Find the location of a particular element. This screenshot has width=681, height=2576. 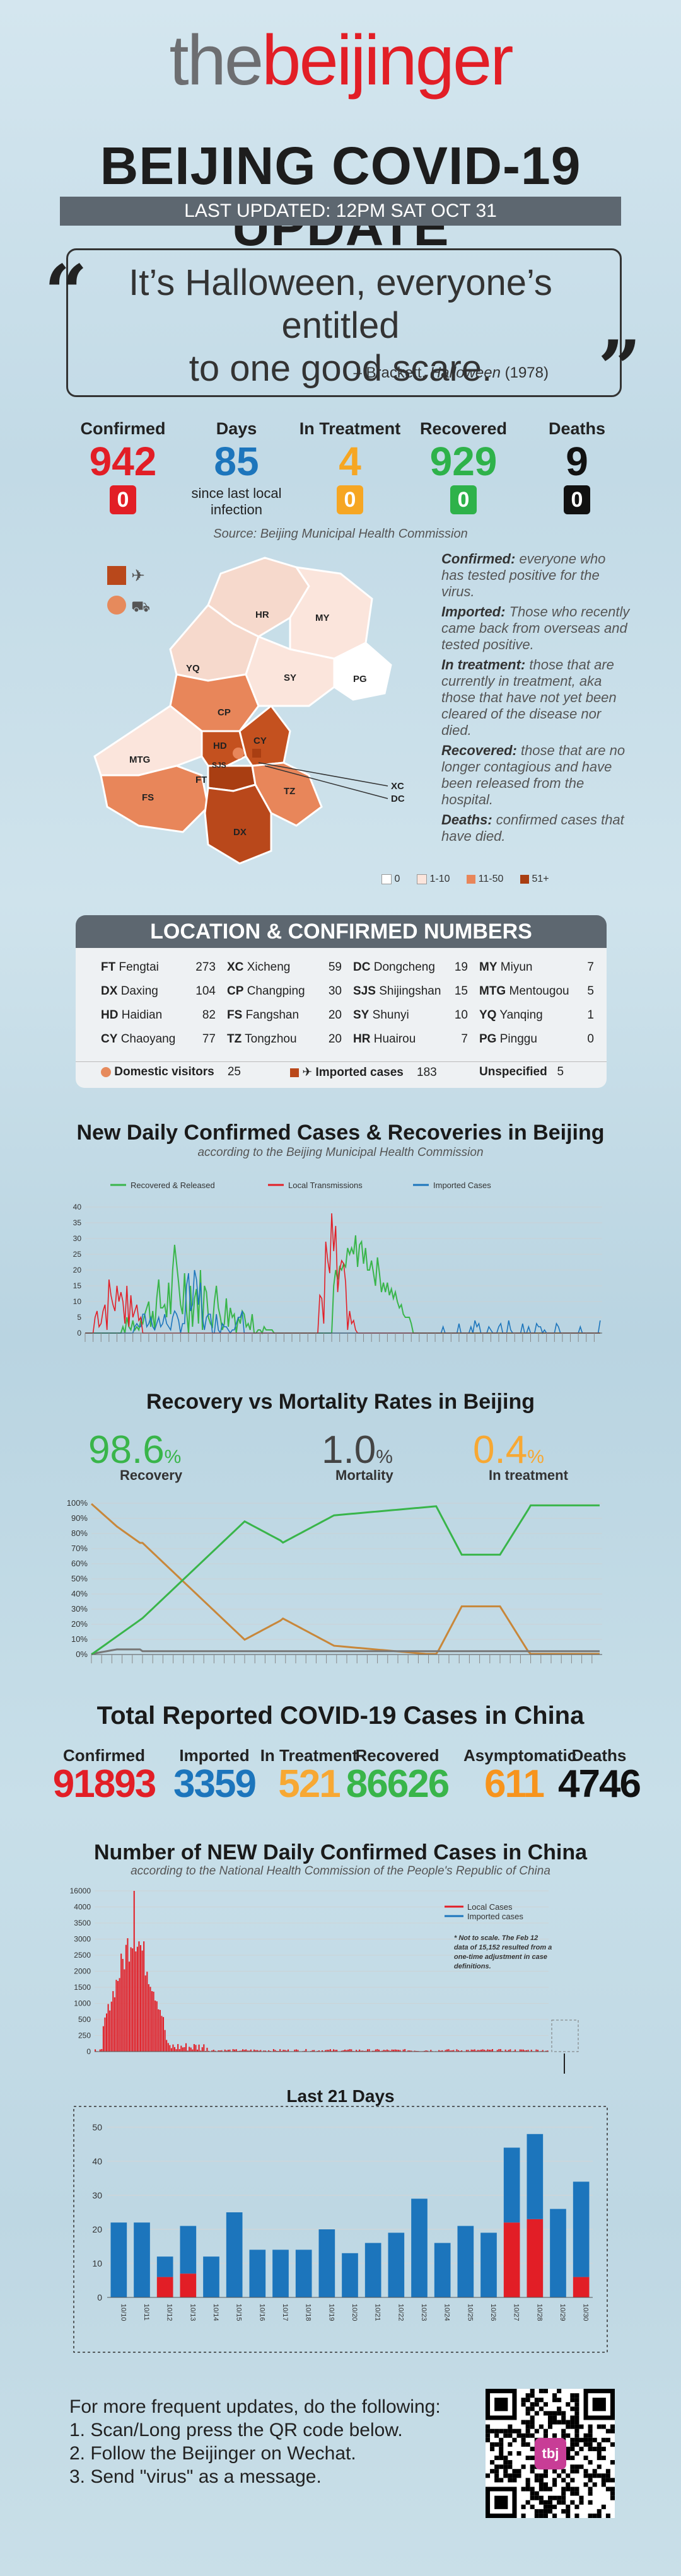

series-recovered is located at coordinates (342, 1285).